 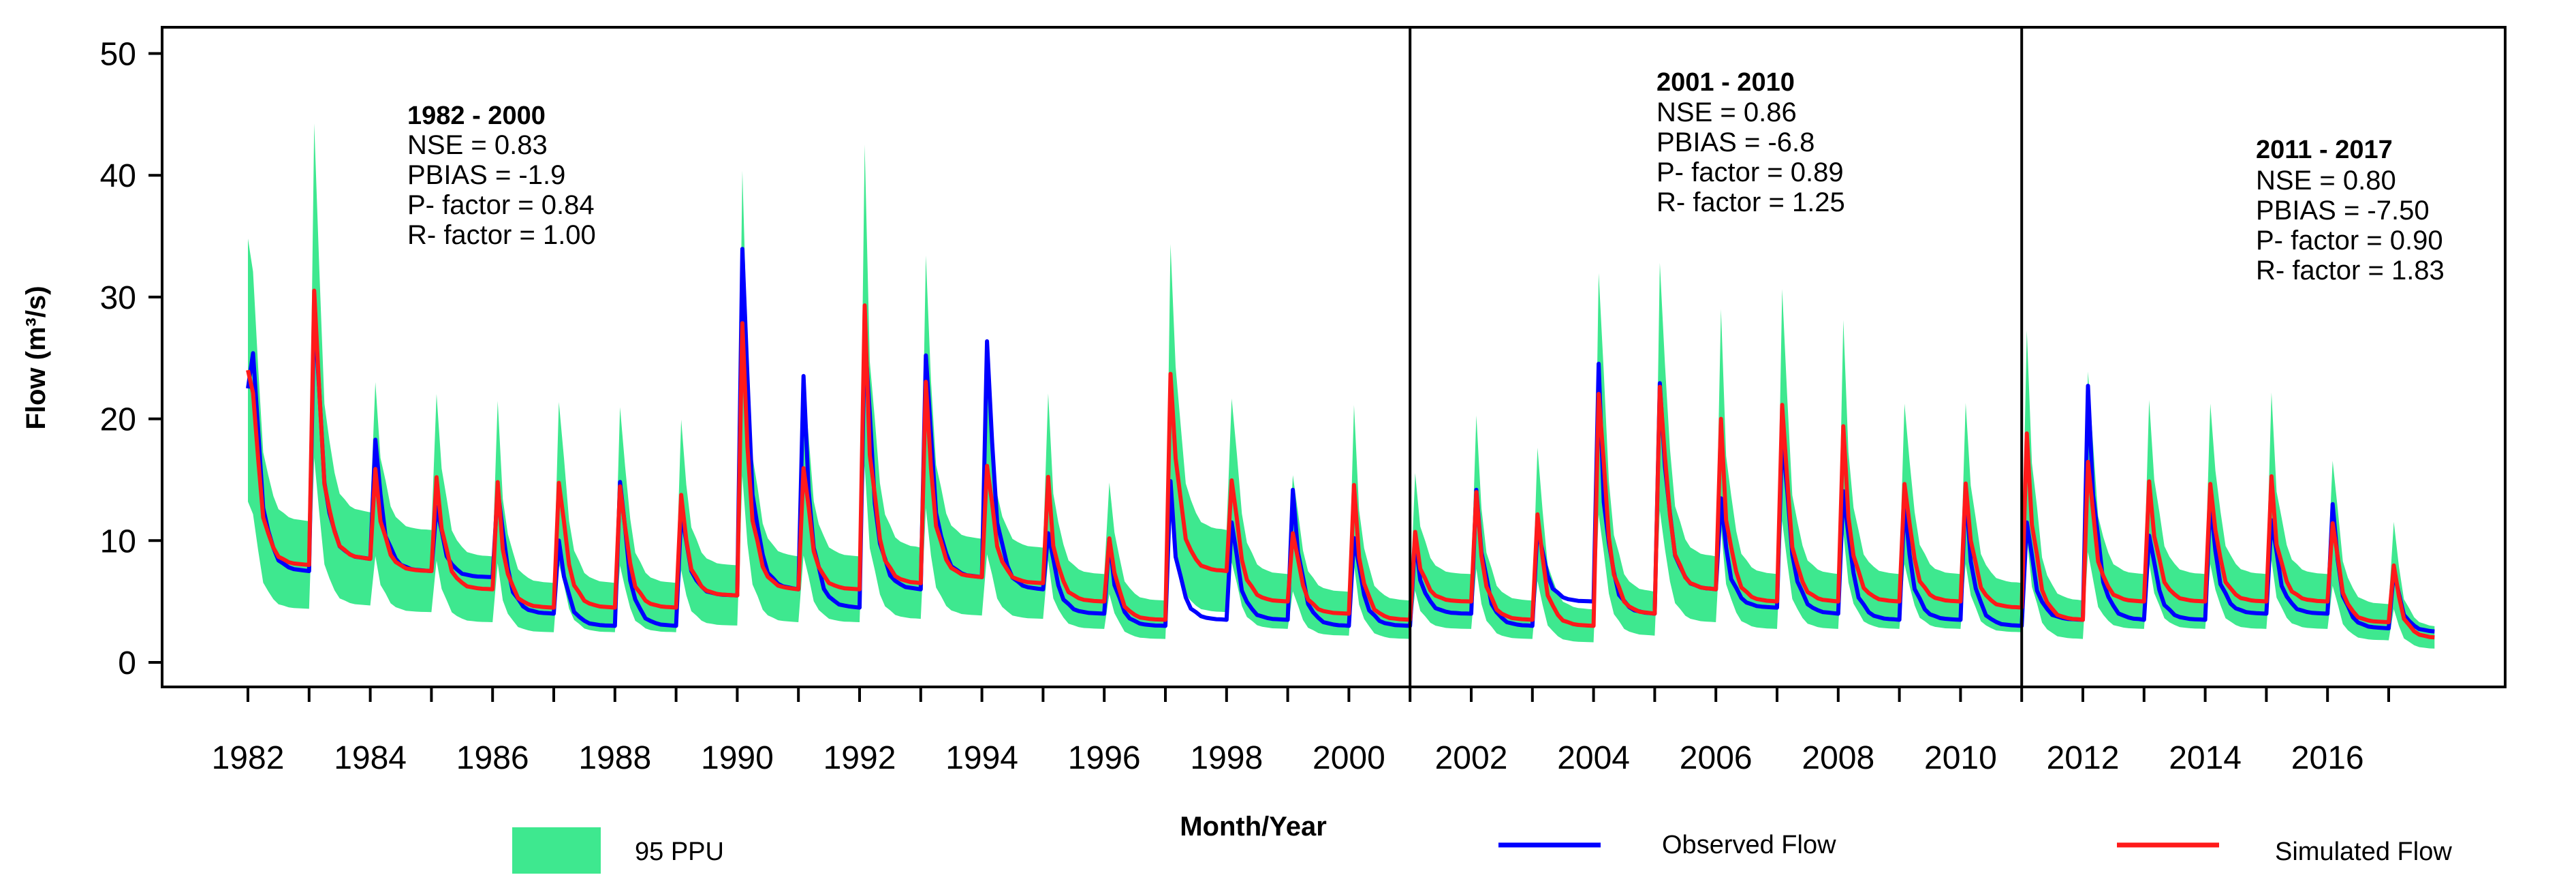 I want to click on x-tick-label: 2014, so click(x=2205, y=758).